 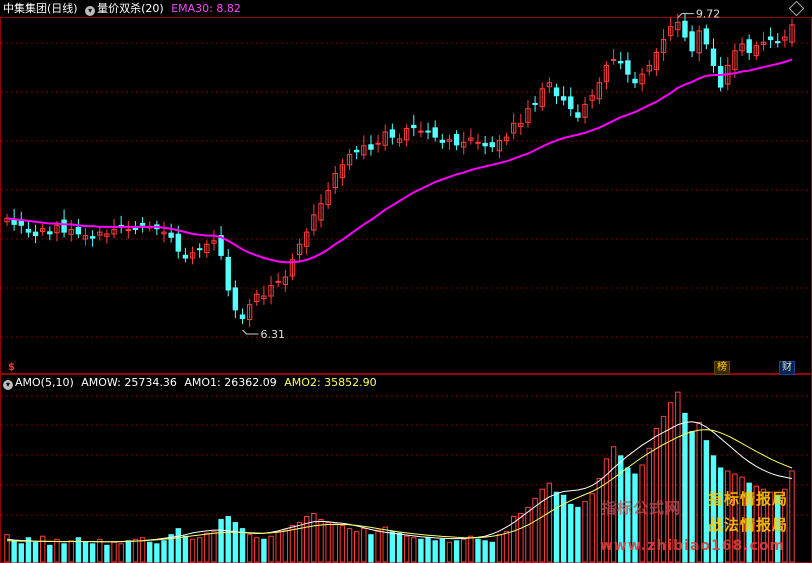 I want to click on bang-badge: 榜, so click(x=722, y=368).